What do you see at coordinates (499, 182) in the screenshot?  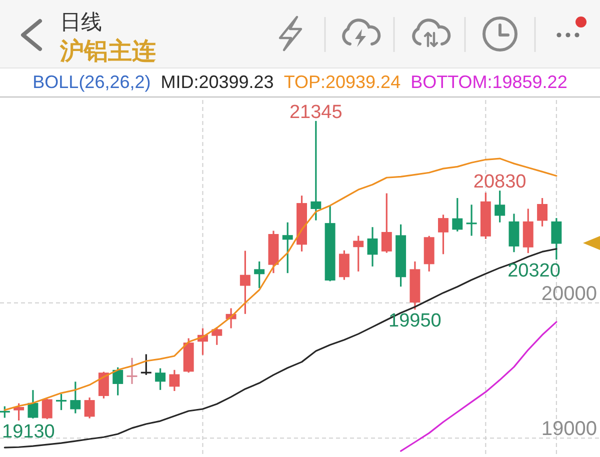 I see `value-label: 20830` at bounding box center [499, 182].